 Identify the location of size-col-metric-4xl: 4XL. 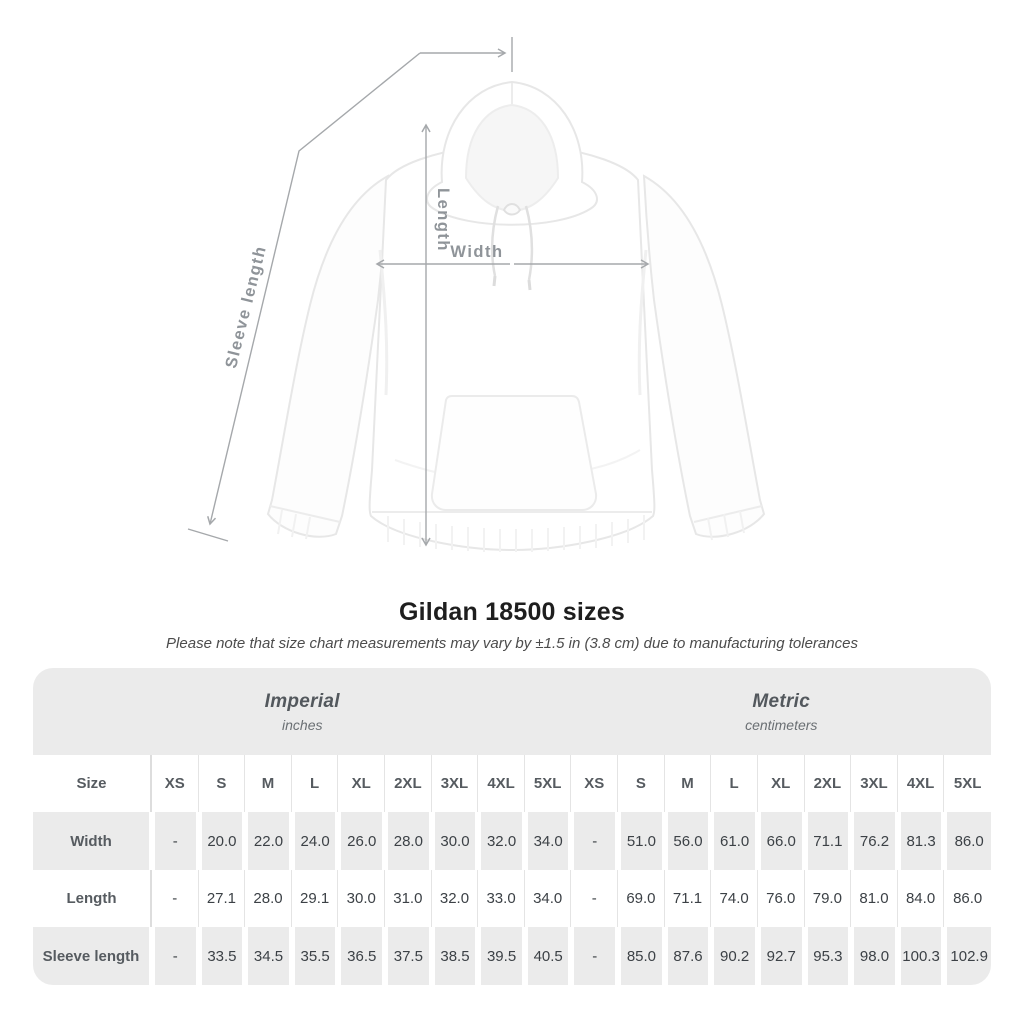
(921, 783).